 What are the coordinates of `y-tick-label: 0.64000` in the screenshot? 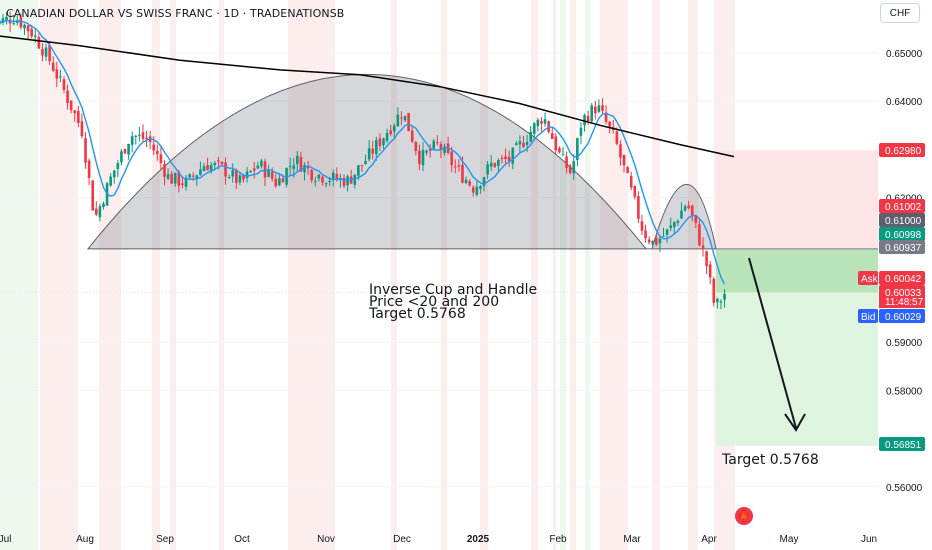 It's located at (904, 102).